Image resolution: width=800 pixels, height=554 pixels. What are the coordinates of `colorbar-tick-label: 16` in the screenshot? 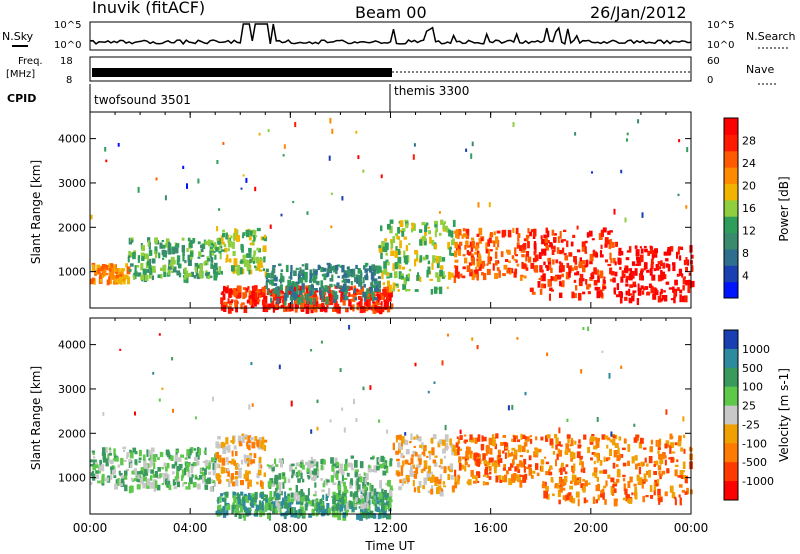 It's located at (749, 208).